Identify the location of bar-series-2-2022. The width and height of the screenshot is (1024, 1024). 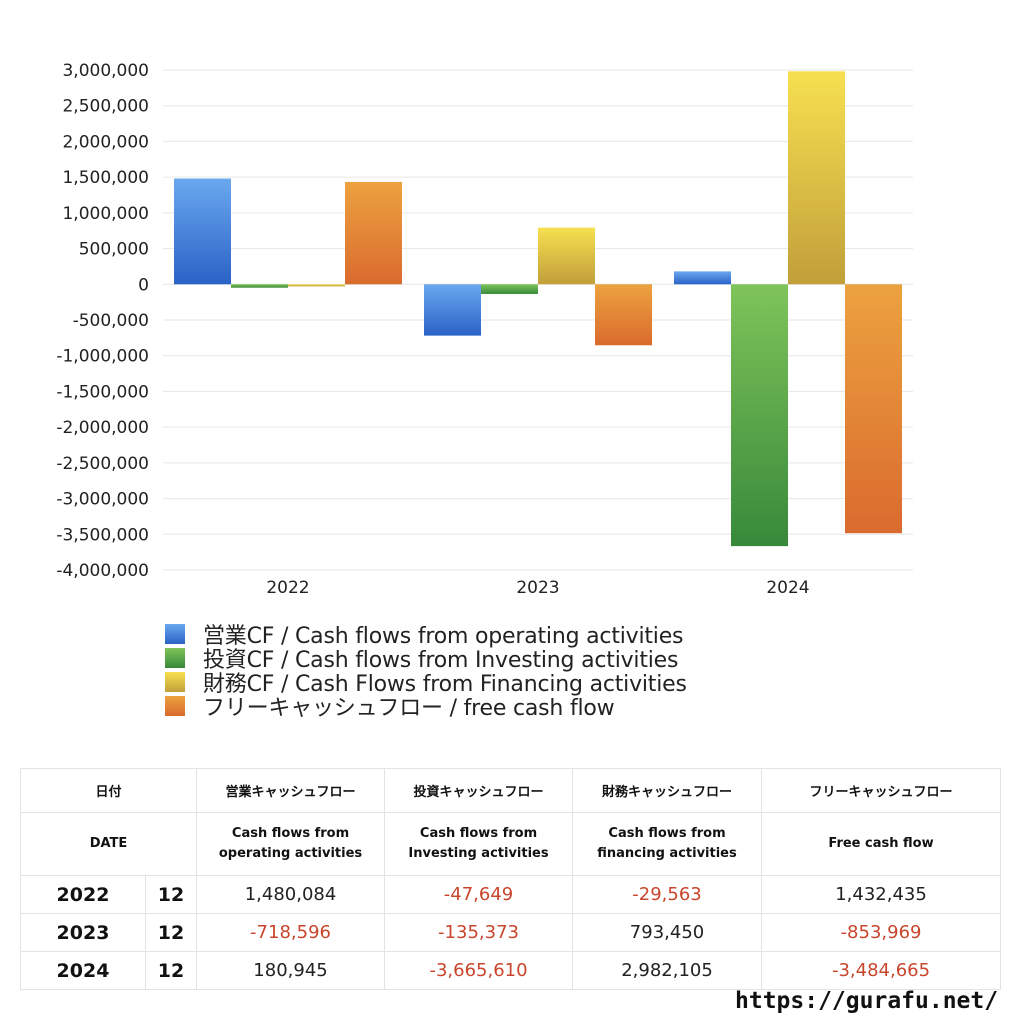
(316, 285).